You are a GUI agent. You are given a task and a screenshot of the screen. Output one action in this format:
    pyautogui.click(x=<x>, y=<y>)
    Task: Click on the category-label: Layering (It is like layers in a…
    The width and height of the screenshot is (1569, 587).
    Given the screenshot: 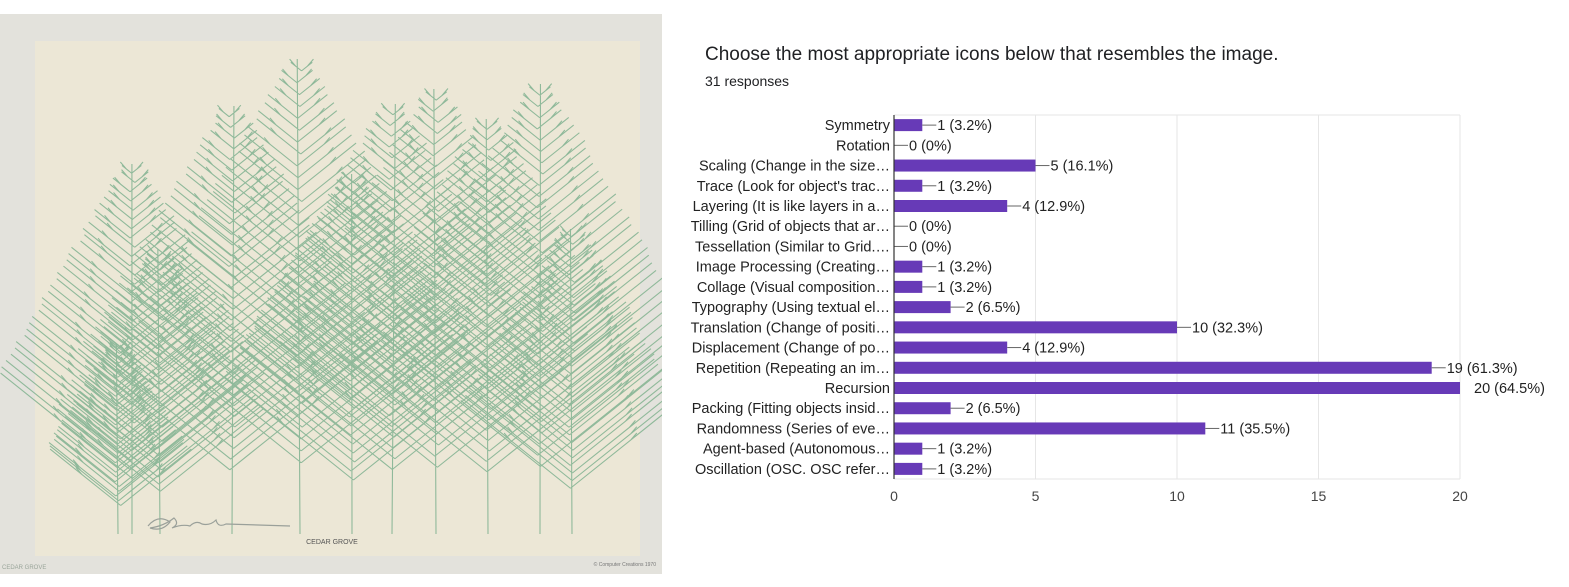 What is the action you would take?
    pyautogui.click(x=791, y=207)
    